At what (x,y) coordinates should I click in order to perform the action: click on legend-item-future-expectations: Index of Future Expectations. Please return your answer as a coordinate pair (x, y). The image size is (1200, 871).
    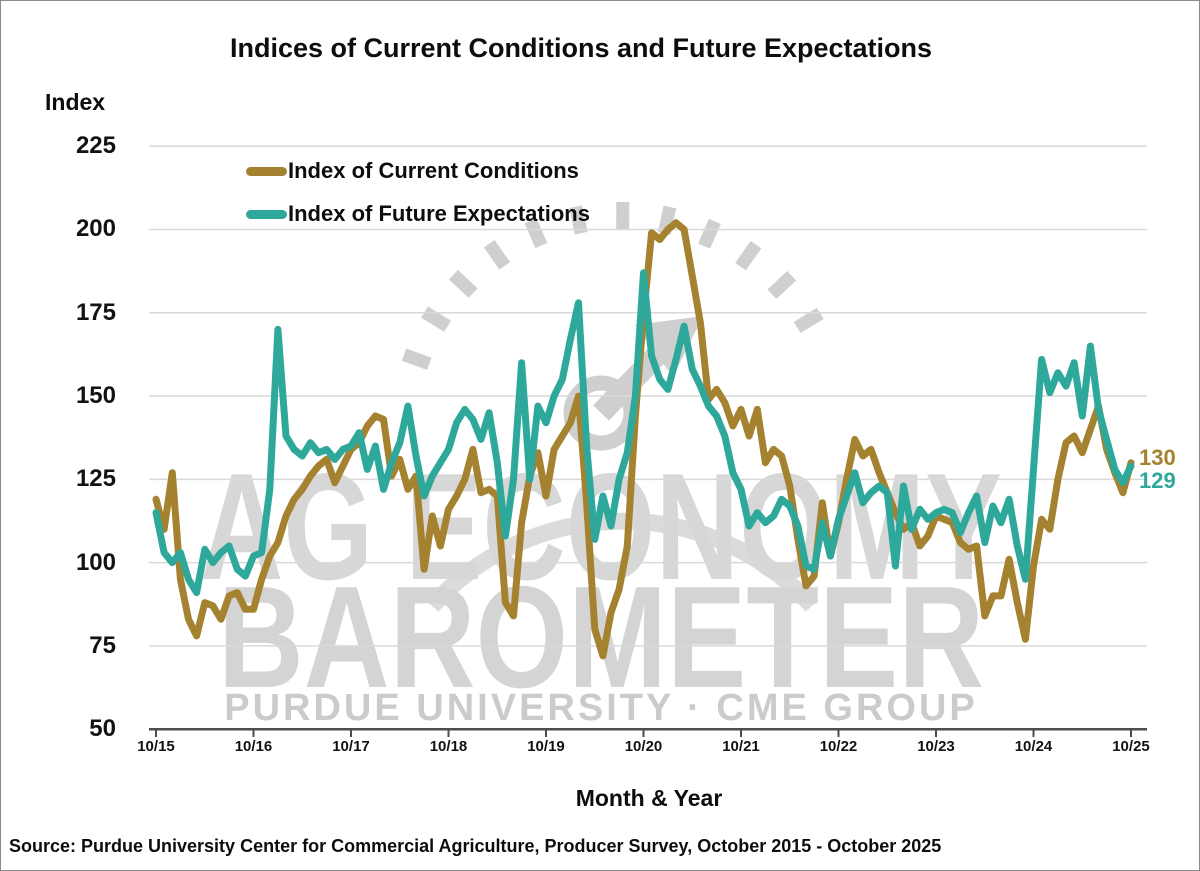
    Looking at the image, I should click on (418, 214).